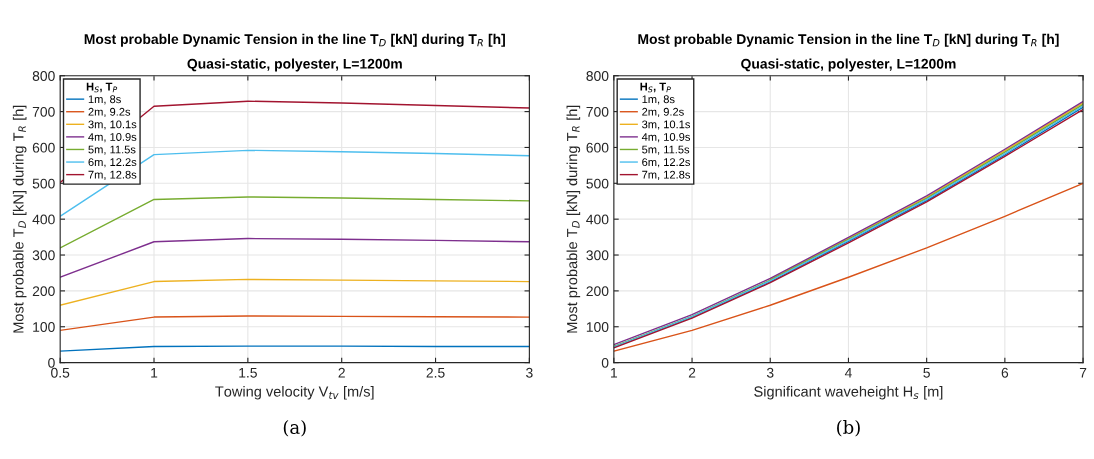  I want to click on x-axis-title: Significant waveheight H$_{s}$ [m], so click(848, 392).